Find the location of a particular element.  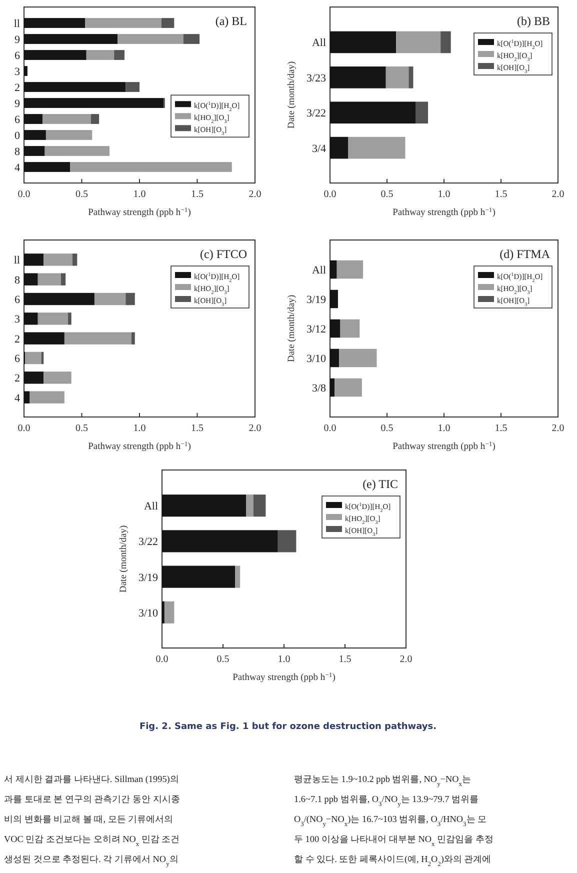

text: 비의 변화를 비교해 볼 때, 모든 기류에서의 is located at coordinates (89, 819).